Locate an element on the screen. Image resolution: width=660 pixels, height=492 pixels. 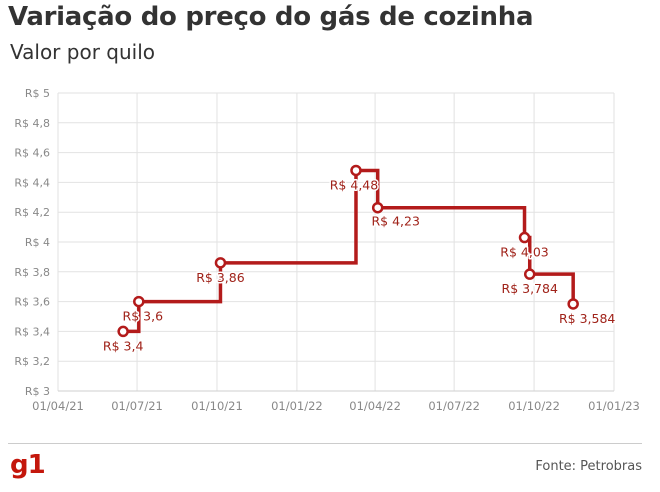
data-label: R$ 3,584 is located at coordinates (587, 318).